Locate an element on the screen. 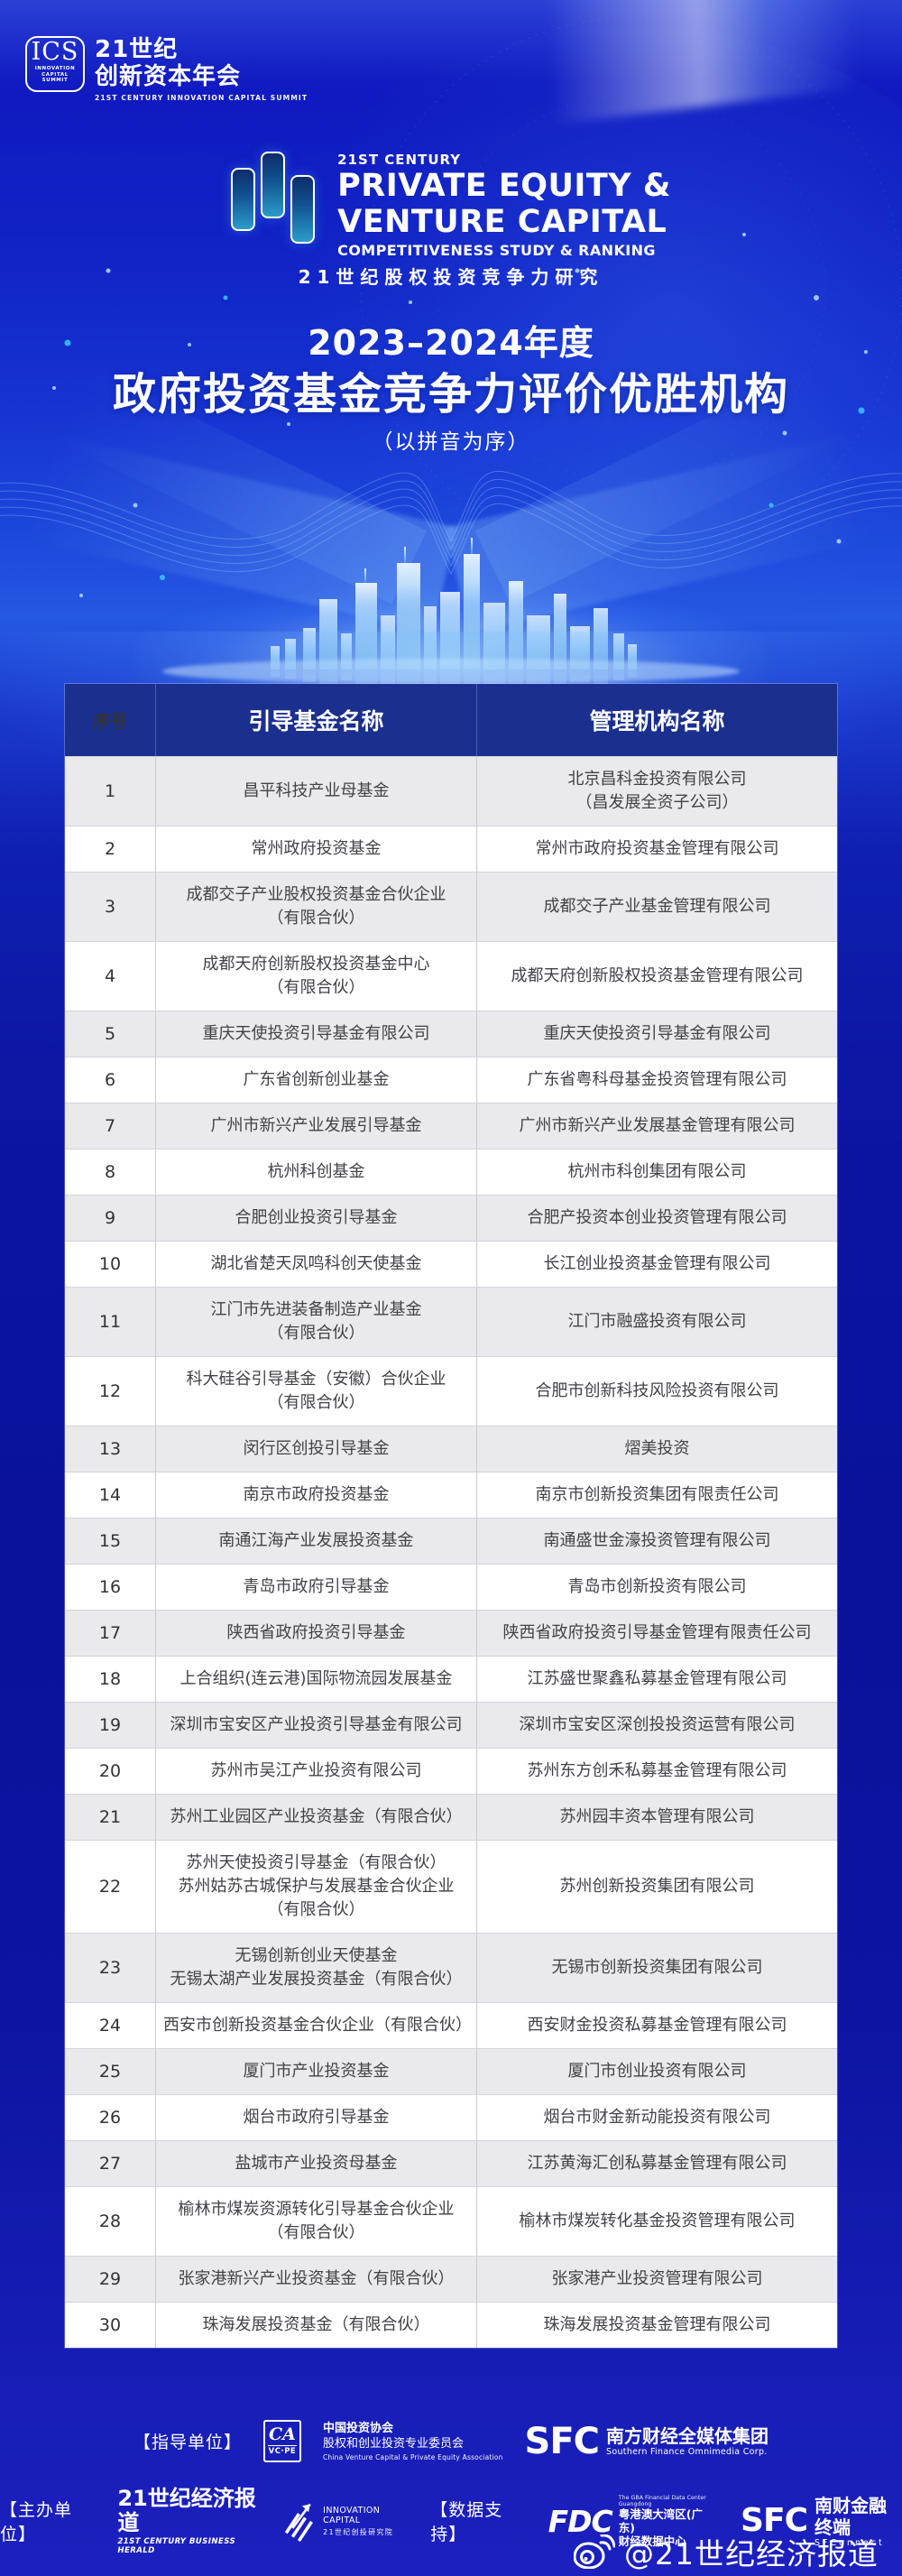  cell-fund: 苏州工业园区产业投资基金（有限合伙） is located at coordinates (315, 1817).